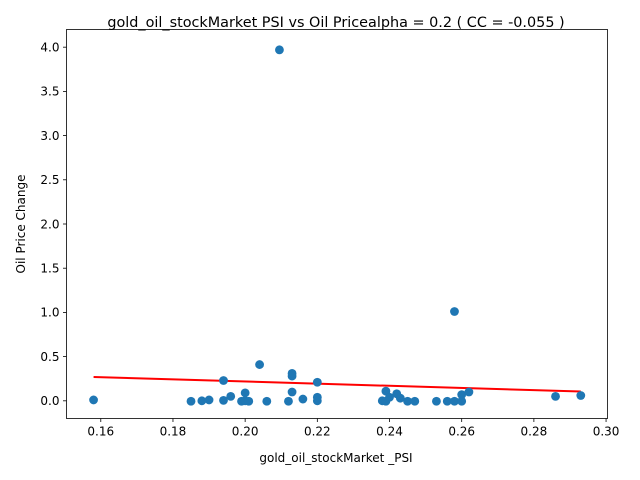 This screenshot has width=640, height=480. Describe the element at coordinates (245, 432) in the screenshot. I see `x-tick-label: 0.20` at that location.